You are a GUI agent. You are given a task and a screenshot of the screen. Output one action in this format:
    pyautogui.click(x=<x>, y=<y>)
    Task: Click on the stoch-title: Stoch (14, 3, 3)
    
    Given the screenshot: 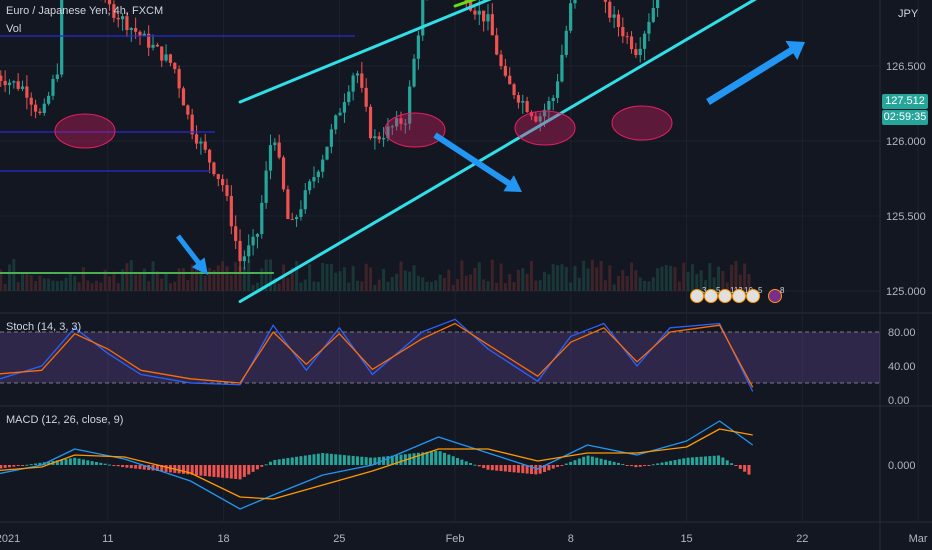 What is the action you would take?
    pyautogui.click(x=44, y=327)
    